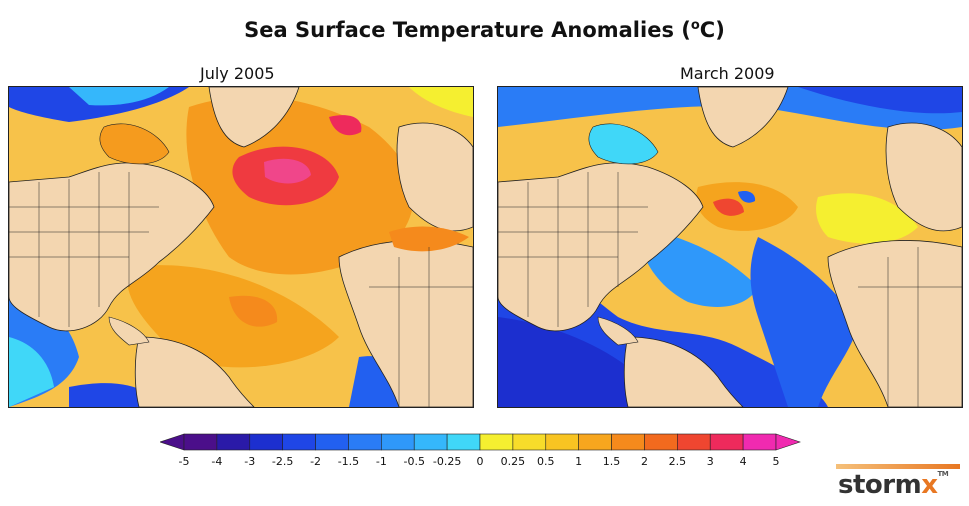 The width and height of the screenshot is (969, 506). I want to click on logo-accent-bar, so click(898, 466).